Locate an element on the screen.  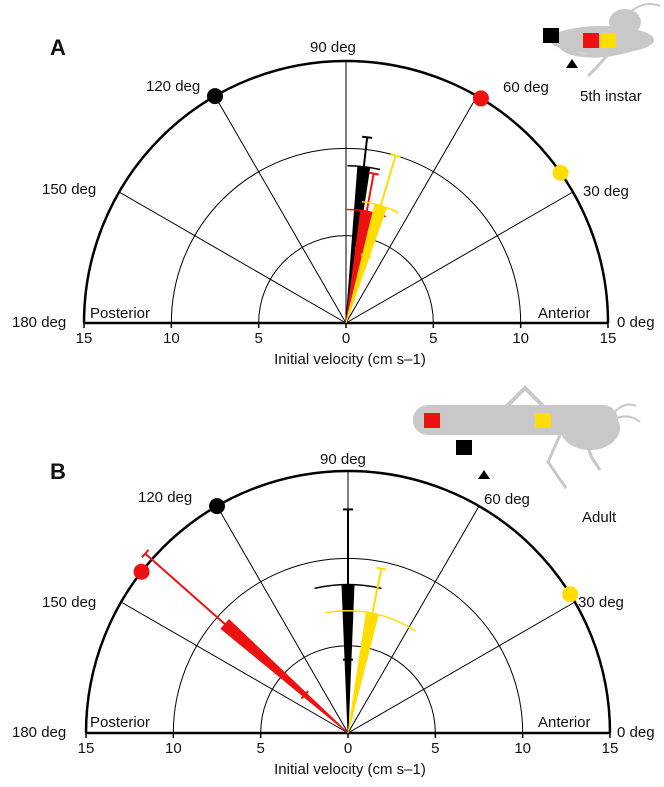
stage-label: 5th instar is located at coordinates (611, 96).